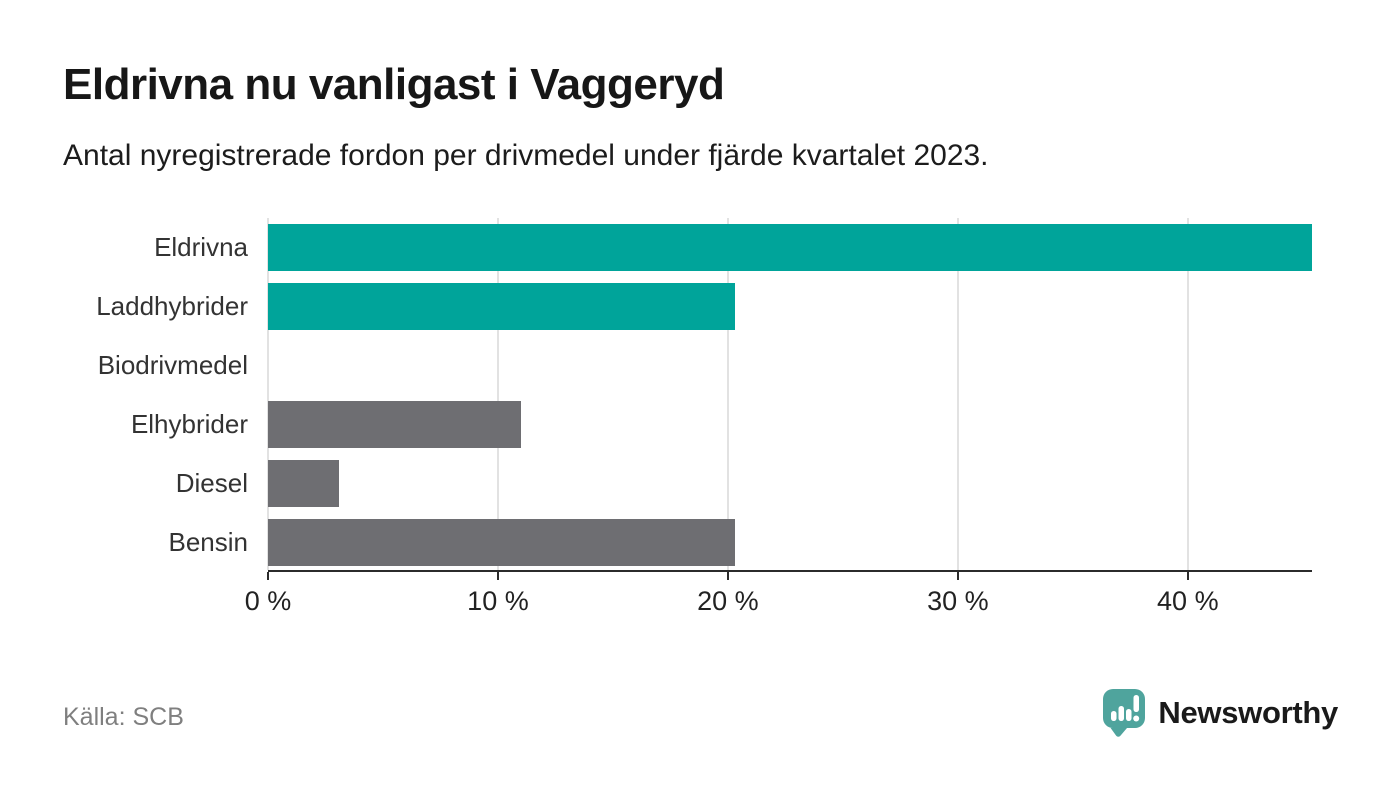 The height and width of the screenshot is (793, 1400). What do you see at coordinates (394, 424) in the screenshot?
I see `bar-elhybrider` at bounding box center [394, 424].